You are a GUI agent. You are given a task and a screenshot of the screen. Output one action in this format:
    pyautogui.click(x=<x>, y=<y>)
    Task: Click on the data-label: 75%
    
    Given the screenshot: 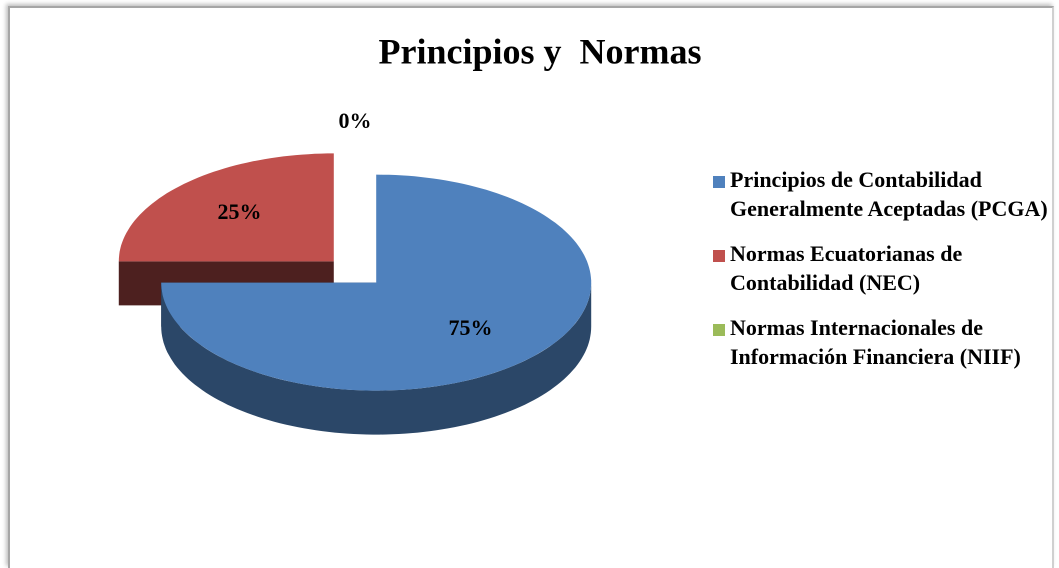 What is the action you would take?
    pyautogui.click(x=470, y=327)
    